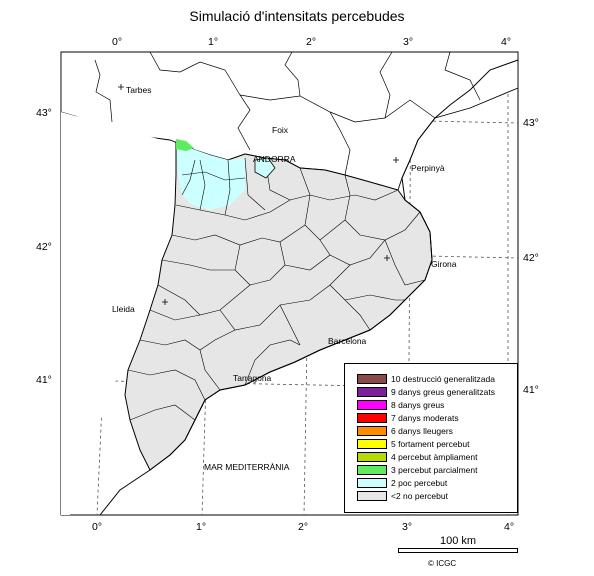 The width and height of the screenshot is (594, 576). Describe the element at coordinates (434, 470) in the screenshot. I see `legend-label: 3 percebut parcialment` at that location.